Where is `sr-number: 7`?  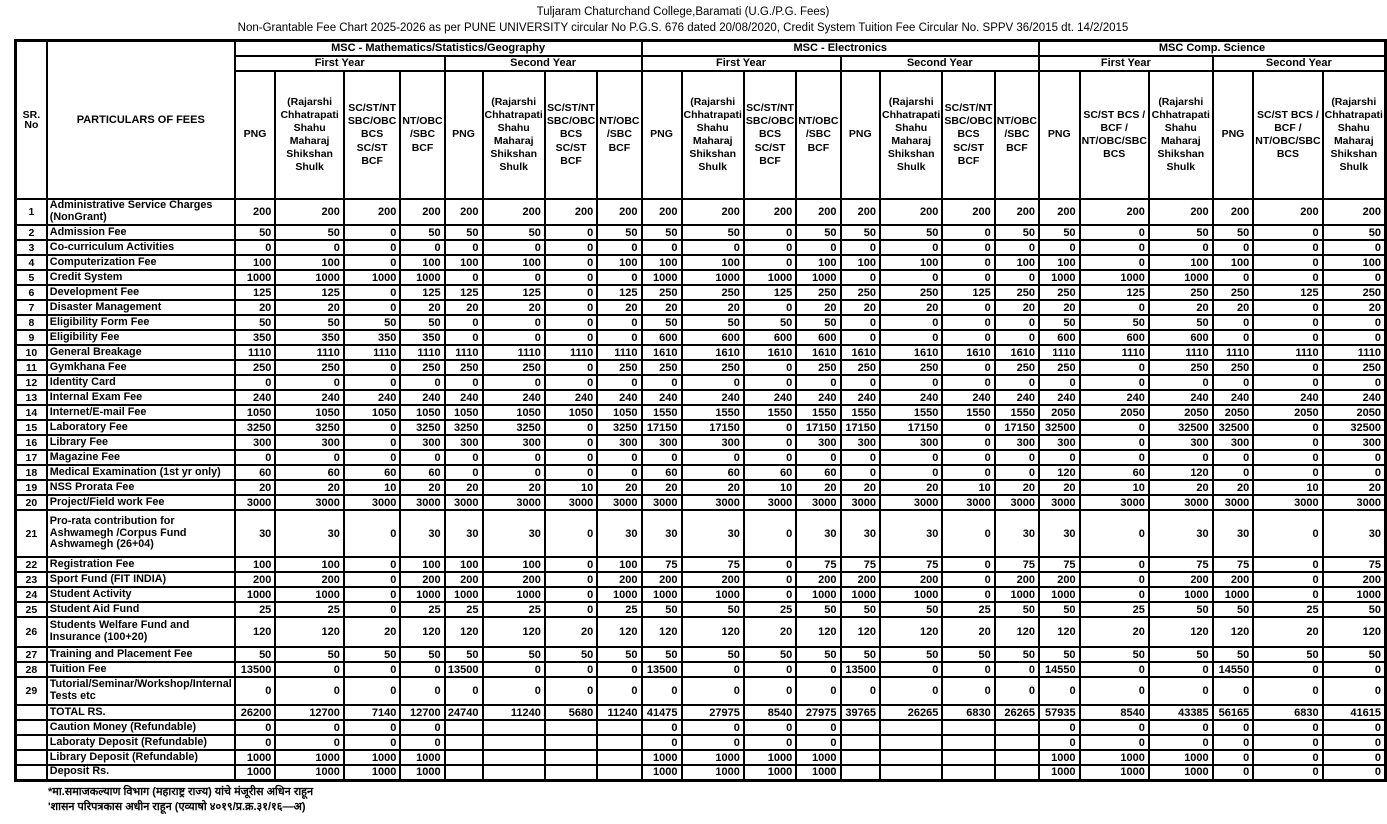 sr-number: 7 is located at coordinates (31, 308).